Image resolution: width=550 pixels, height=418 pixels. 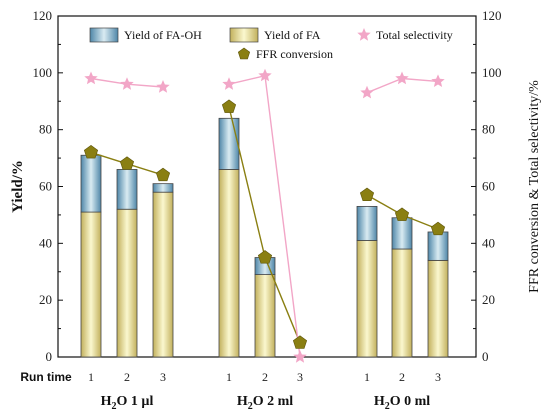 What do you see at coordinates (485, 356) in the screenshot?
I see `right-tick-label: 0` at bounding box center [485, 356].